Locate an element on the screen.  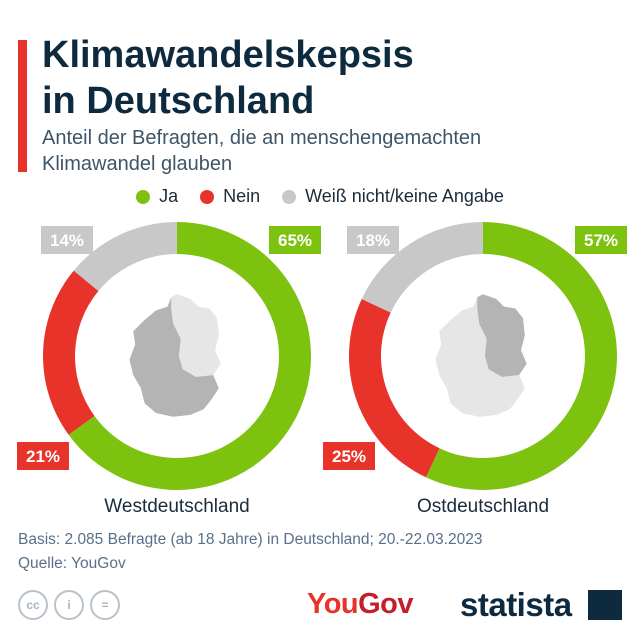
title-line-1: Klimawandelskepsis is located at coordinates (228, 55).